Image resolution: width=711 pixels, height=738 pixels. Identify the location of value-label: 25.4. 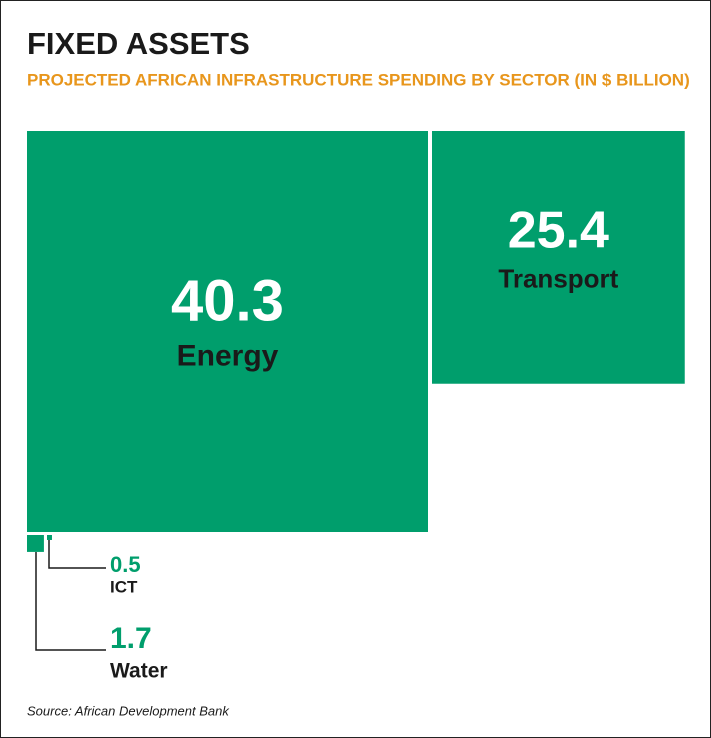
(558, 231).